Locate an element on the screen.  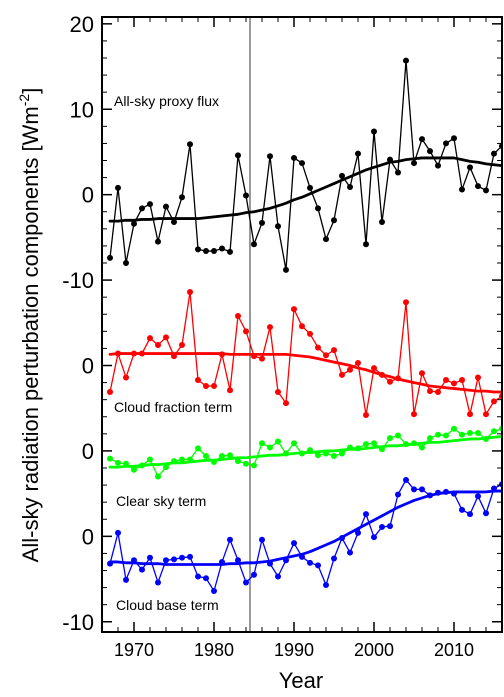
y-tick-label-2: 0 is located at coordinates (88, 195).